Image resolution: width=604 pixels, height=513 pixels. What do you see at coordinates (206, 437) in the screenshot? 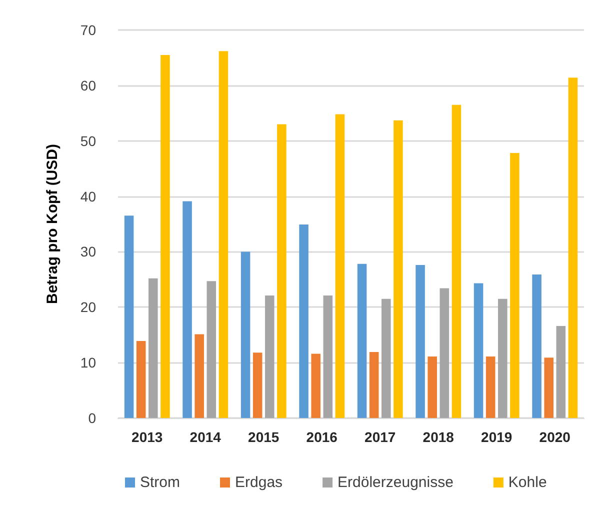
I see `x-tick-label: 2014` at bounding box center [206, 437].